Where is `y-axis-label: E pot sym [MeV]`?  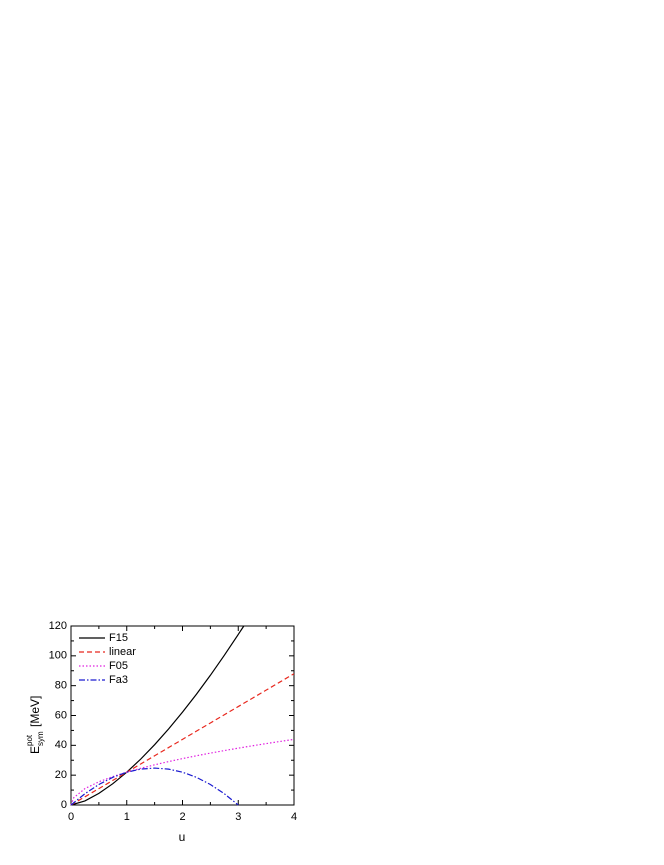 y-axis-label: E pot sym [MeV] is located at coordinates (35, 725).